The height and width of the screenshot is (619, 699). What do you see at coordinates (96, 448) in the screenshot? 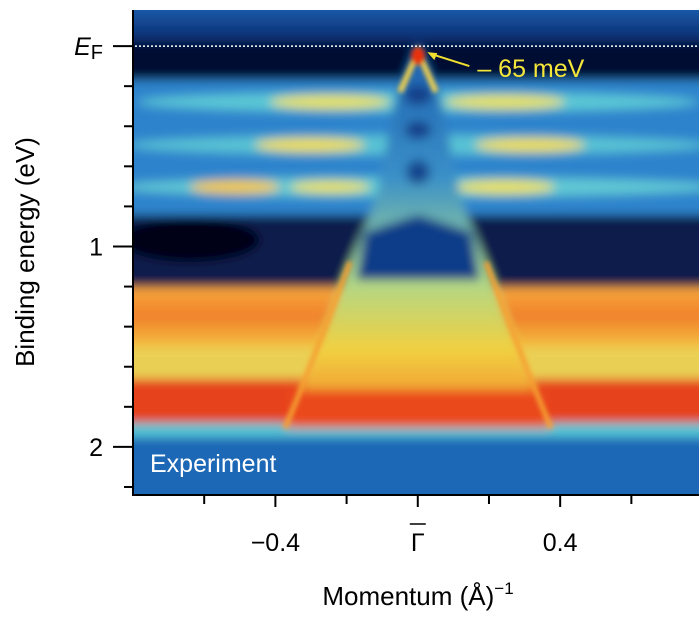
I see `y-tick-label: 2` at bounding box center [96, 448].